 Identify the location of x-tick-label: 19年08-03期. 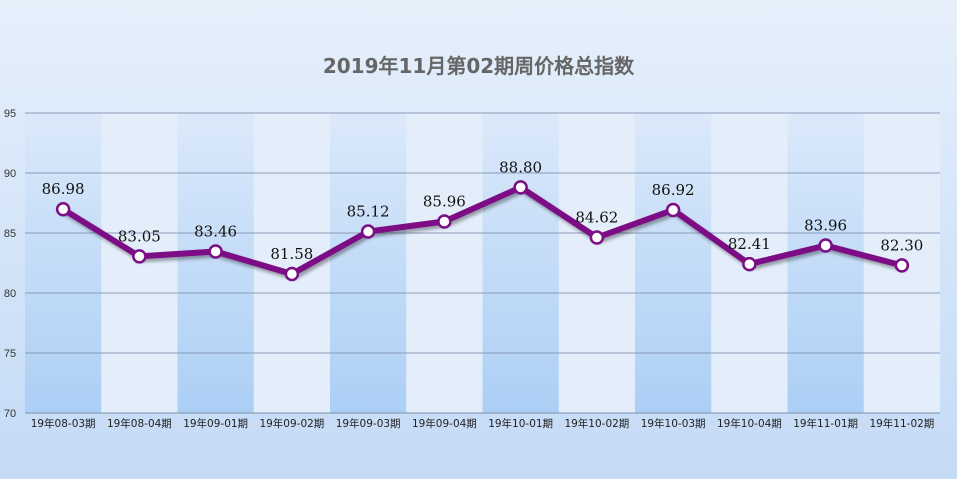
(63, 423).